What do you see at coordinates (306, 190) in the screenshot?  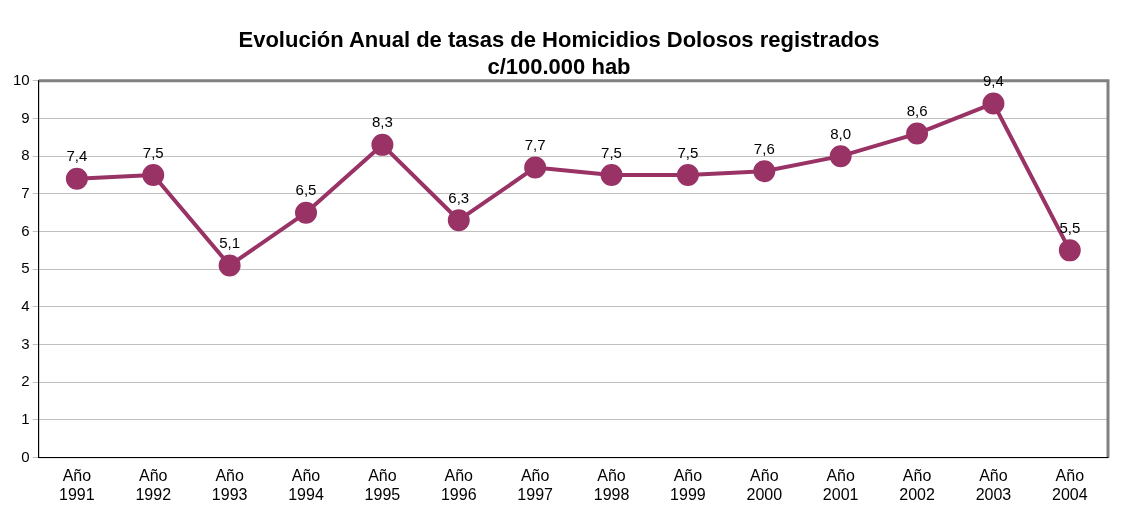 I see `data-label: 6,5` at bounding box center [306, 190].